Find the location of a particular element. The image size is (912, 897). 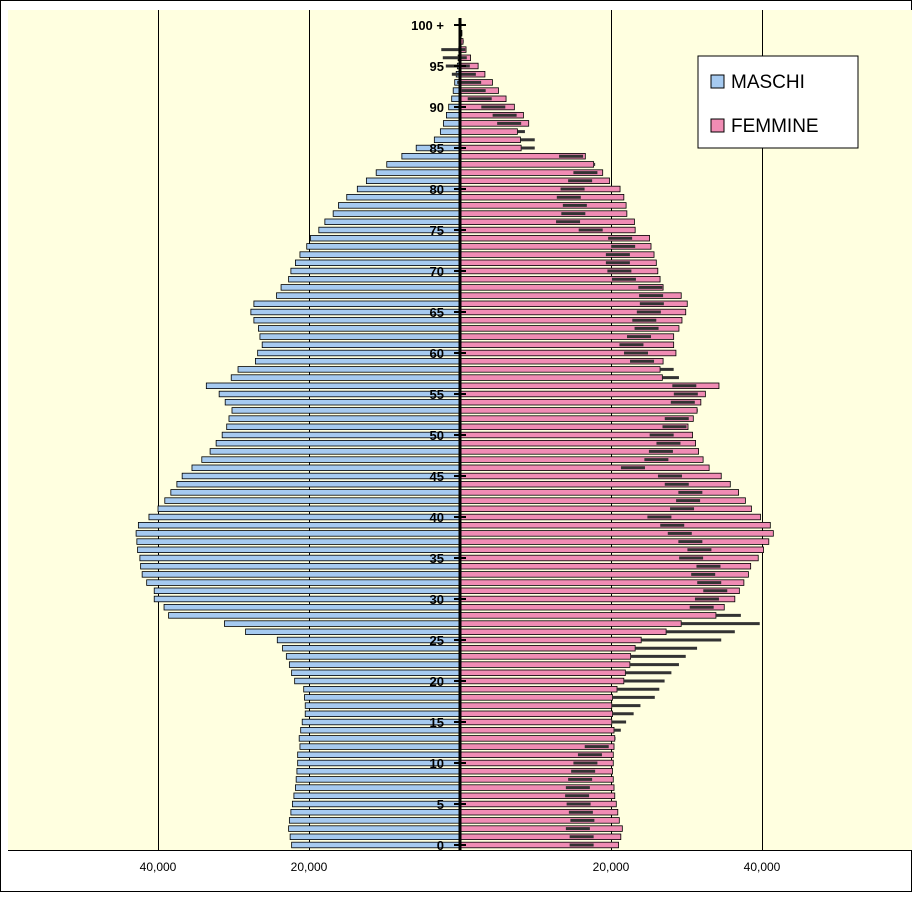

age-tick-55: 55 is located at coordinates (437, 394).